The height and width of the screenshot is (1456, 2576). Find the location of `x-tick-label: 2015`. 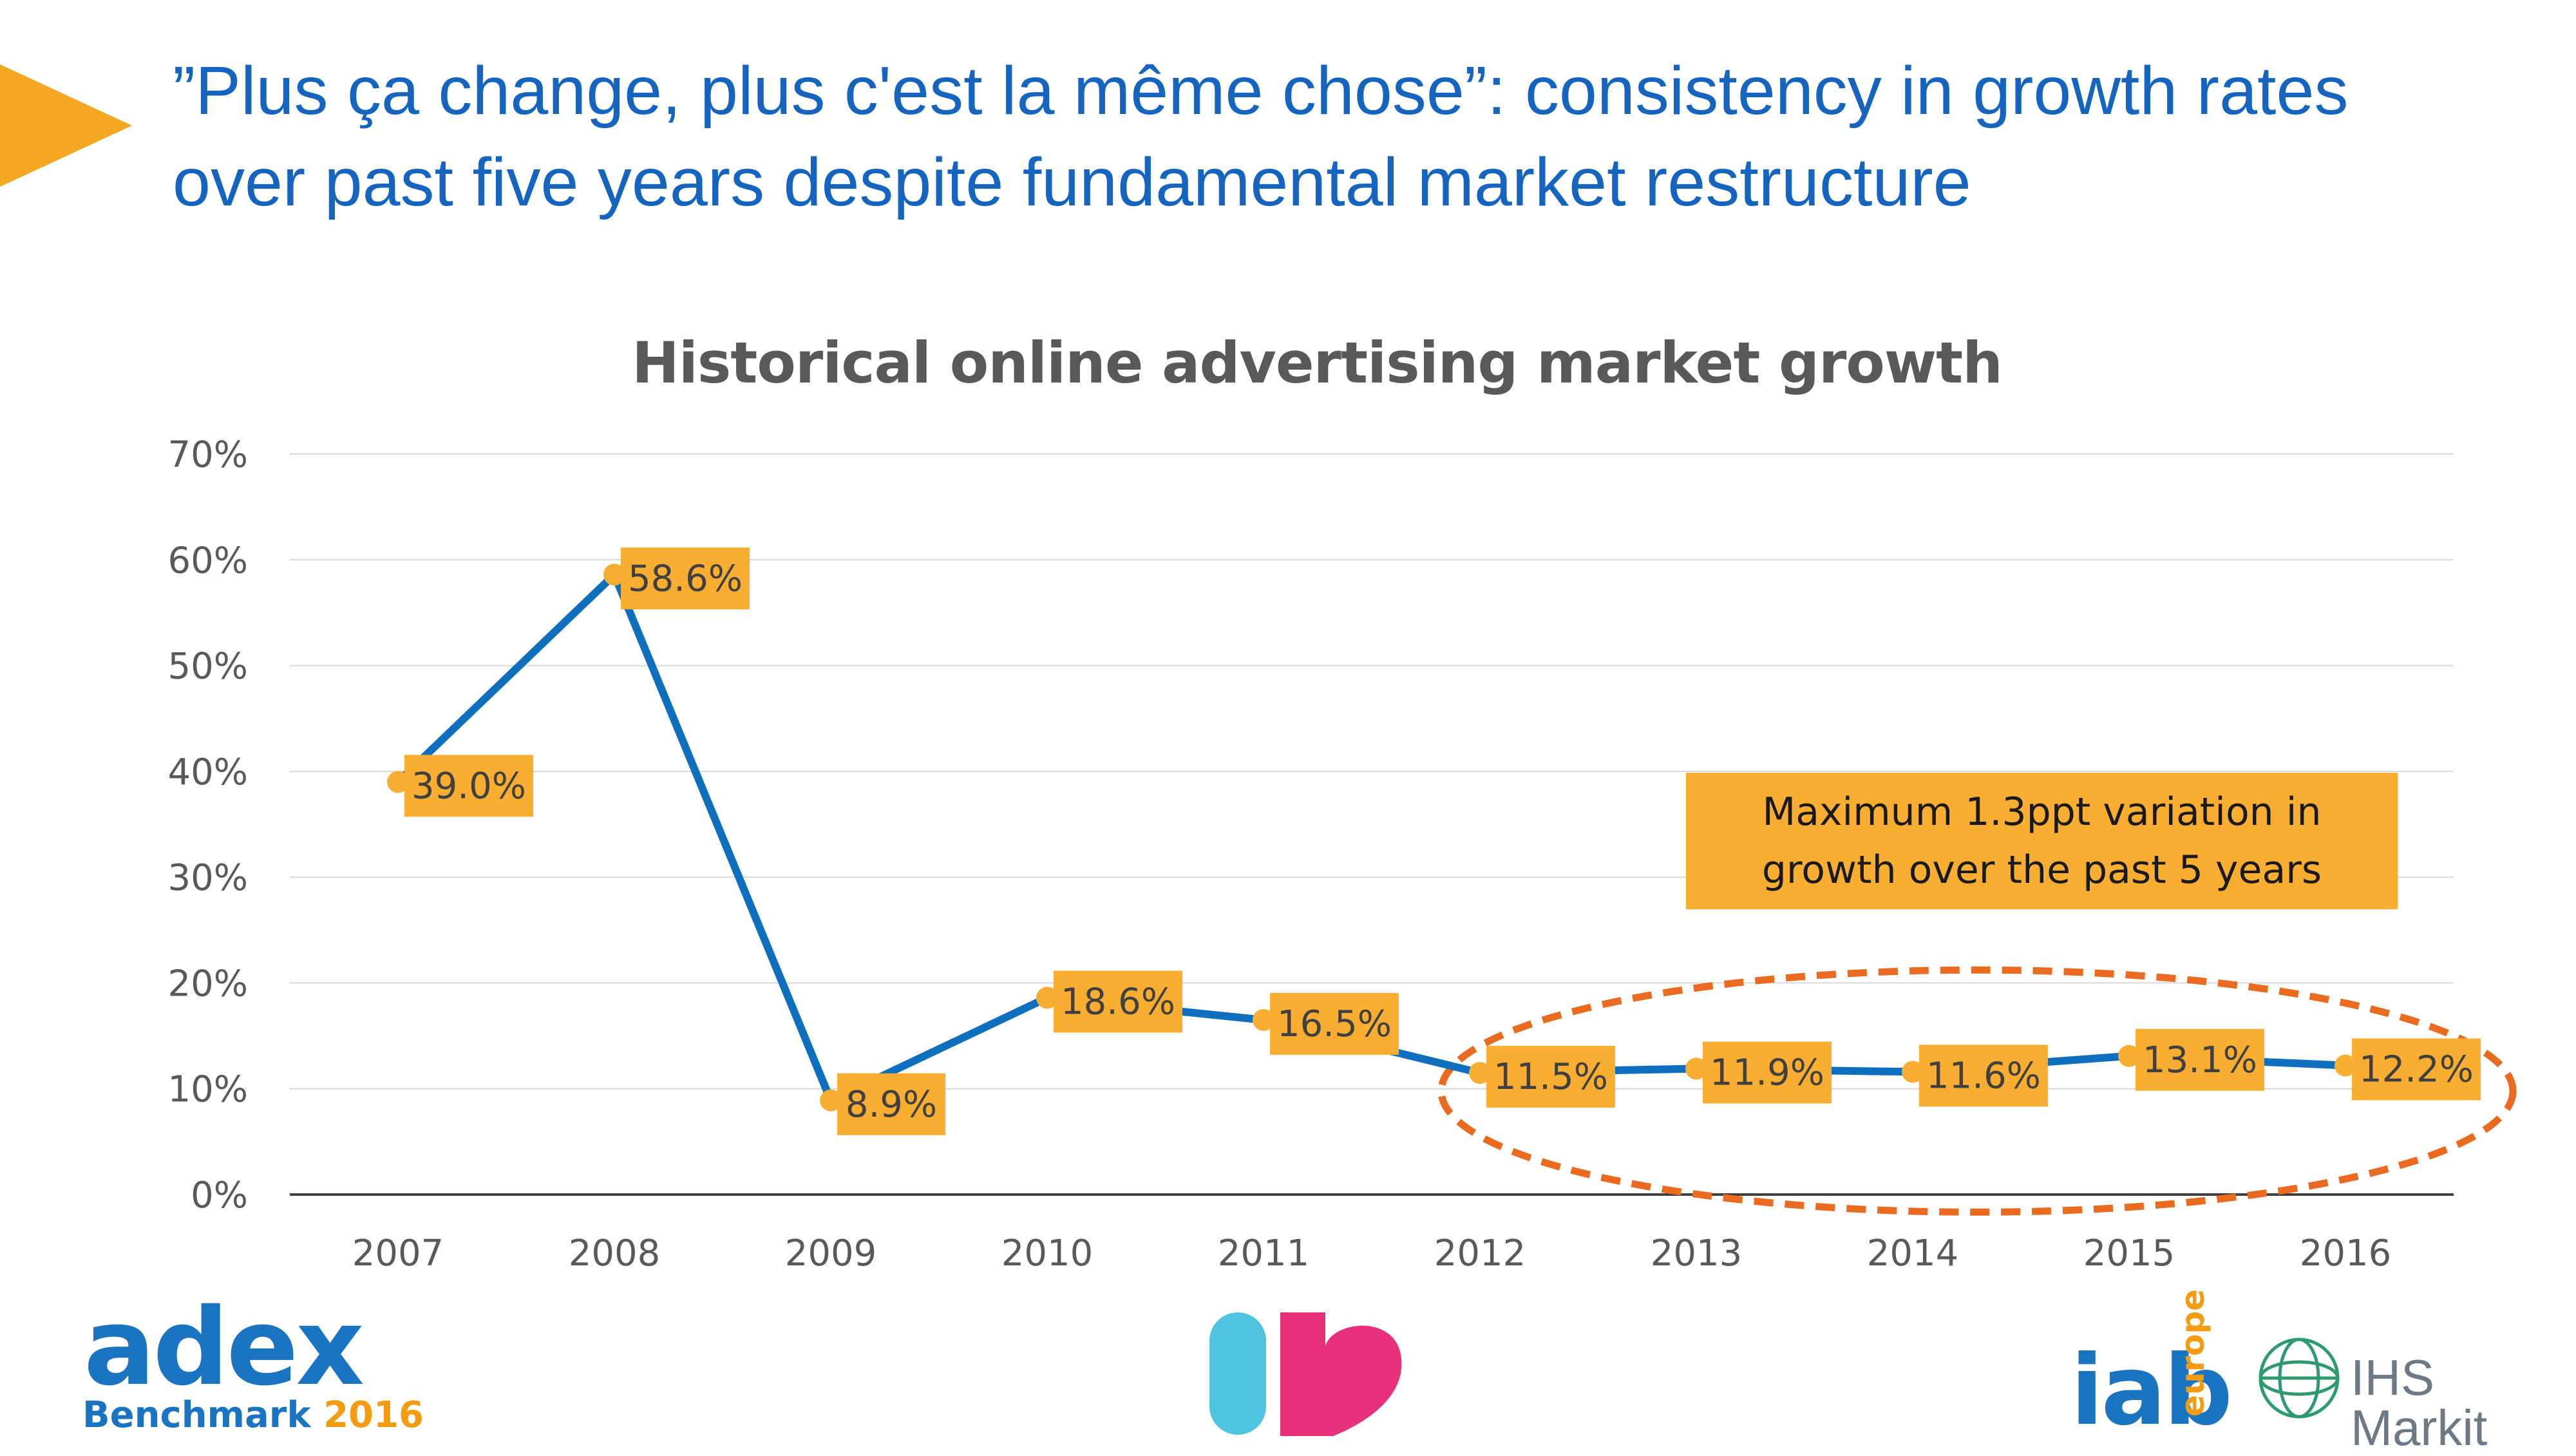

x-tick-label: 2015 is located at coordinates (2129, 1253).